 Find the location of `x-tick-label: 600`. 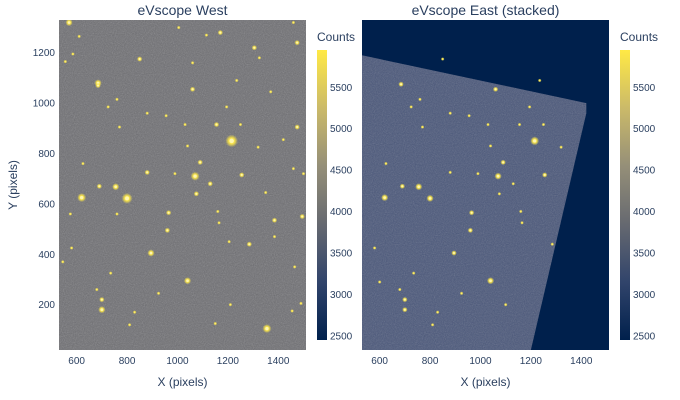

x-tick-label: 600 is located at coordinates (76, 361).